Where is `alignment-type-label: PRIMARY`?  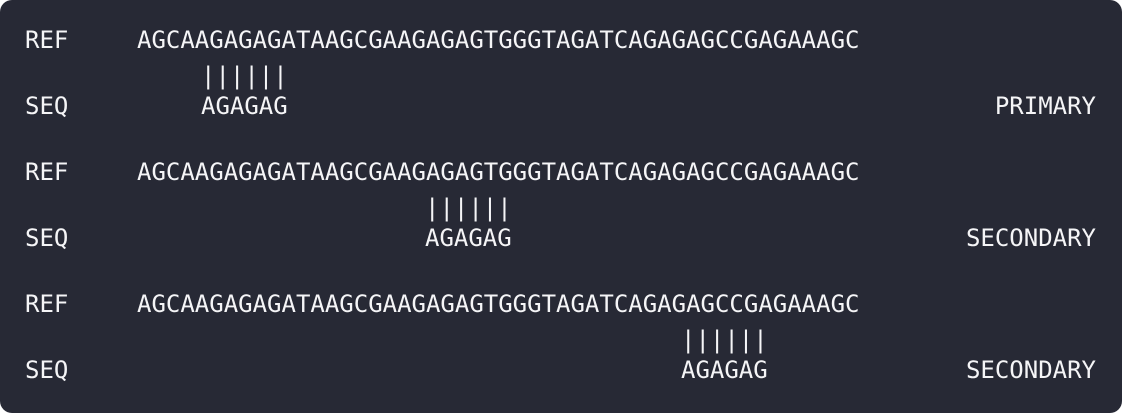 alignment-type-label: PRIMARY is located at coordinates (1045, 106).